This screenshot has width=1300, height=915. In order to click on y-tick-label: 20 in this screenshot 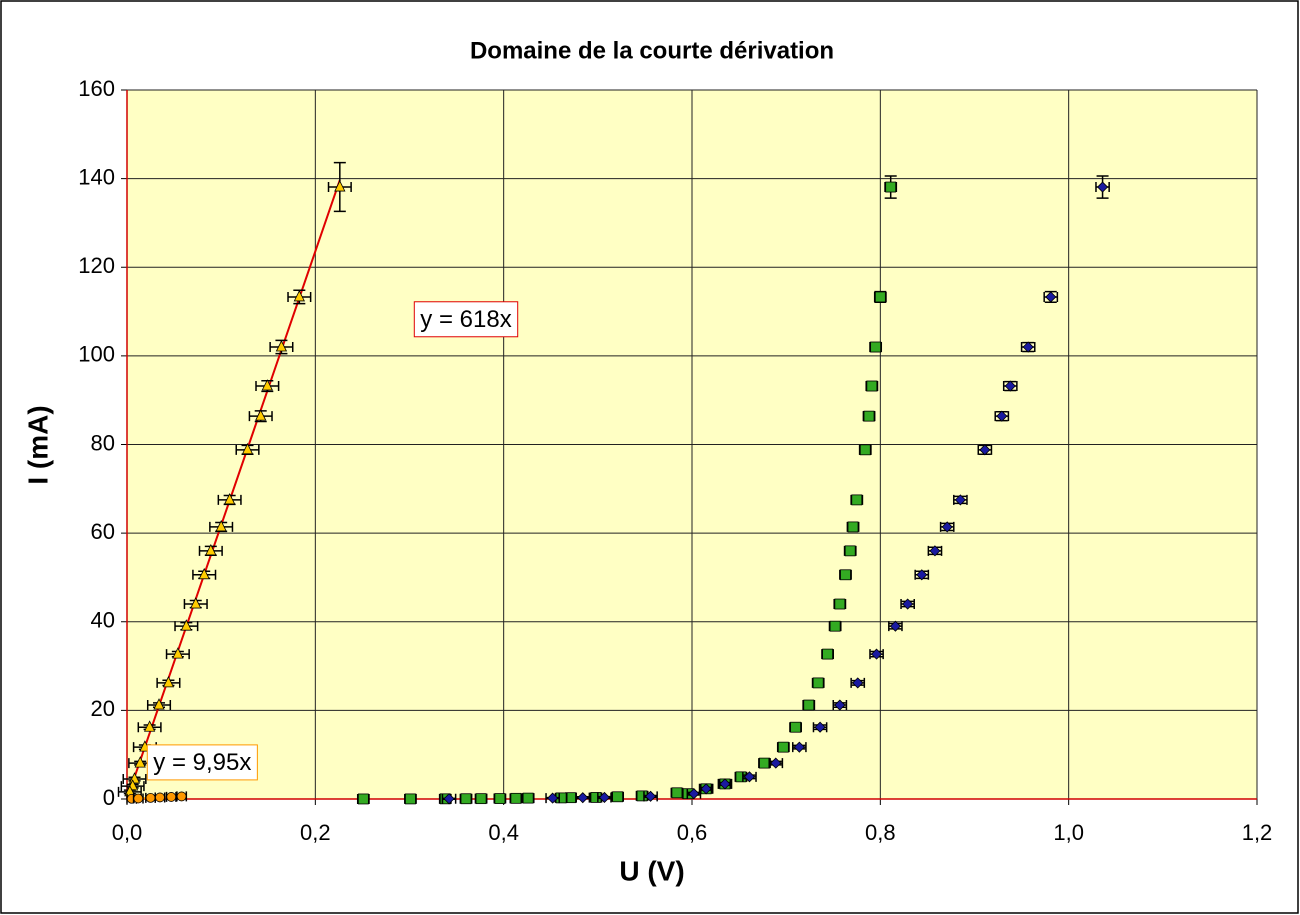, I will do `click(103, 708)`.